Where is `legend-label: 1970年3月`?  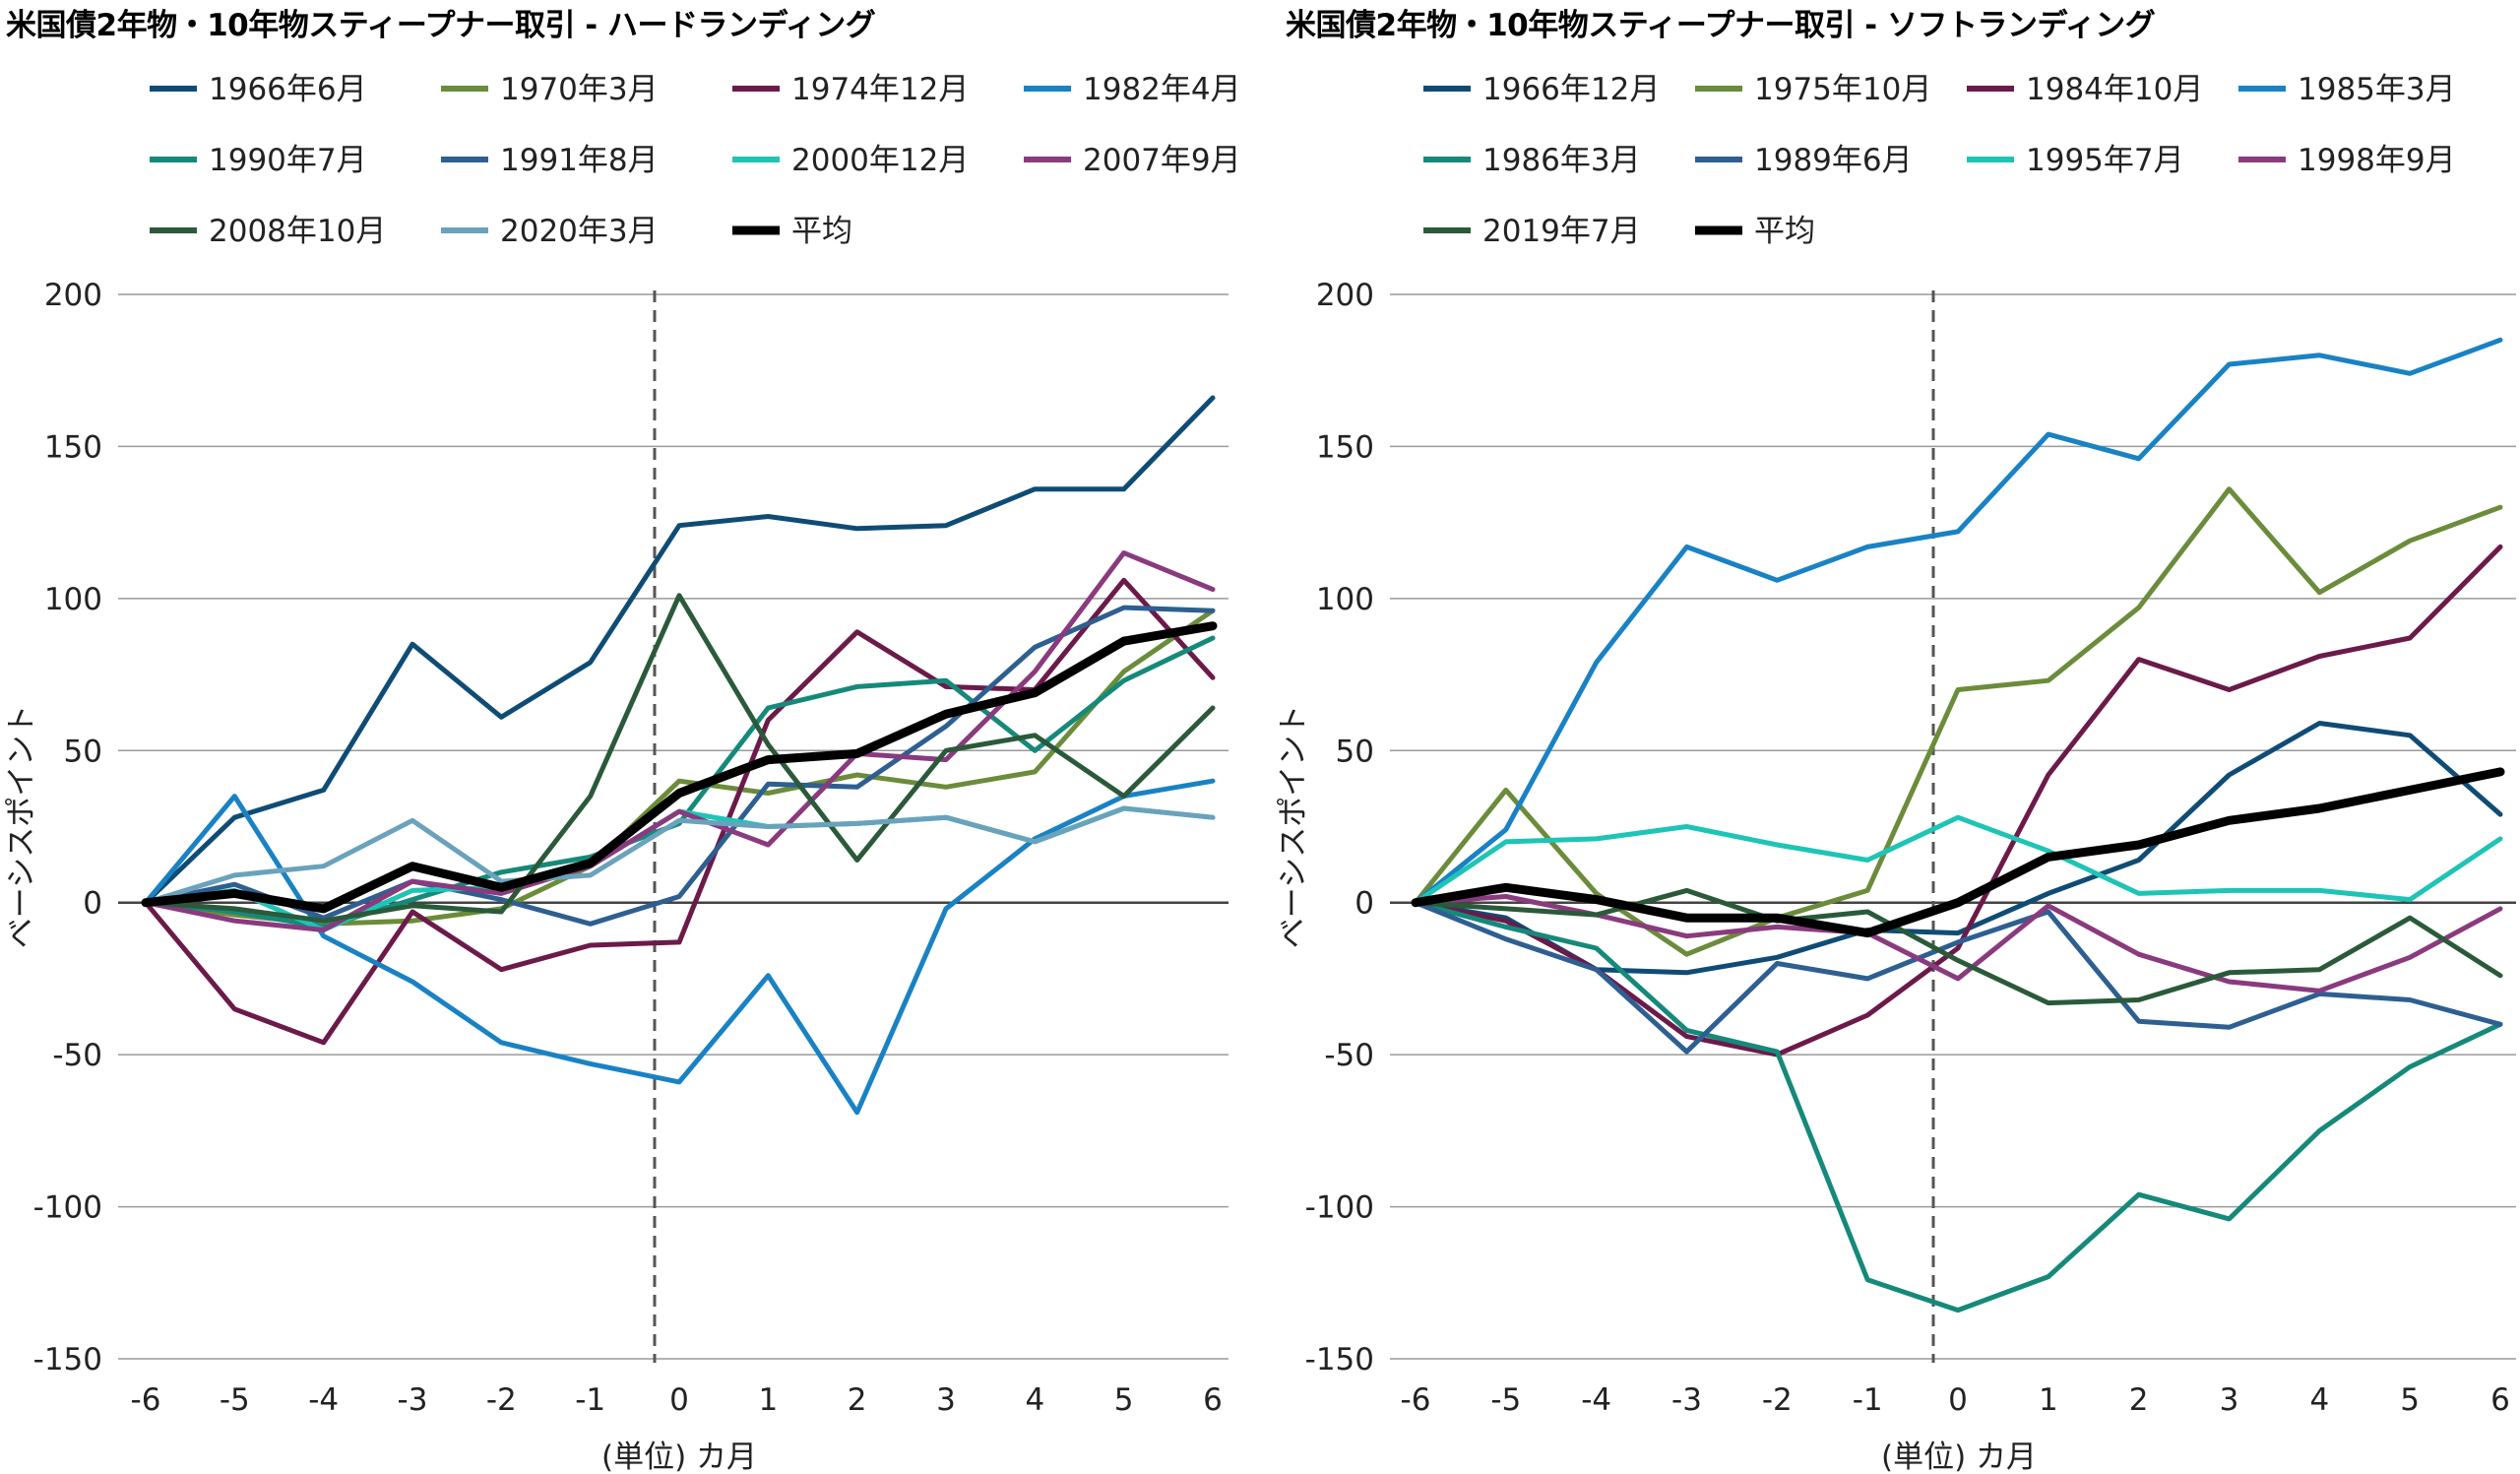 legend-label: 1970年3月 is located at coordinates (579, 90).